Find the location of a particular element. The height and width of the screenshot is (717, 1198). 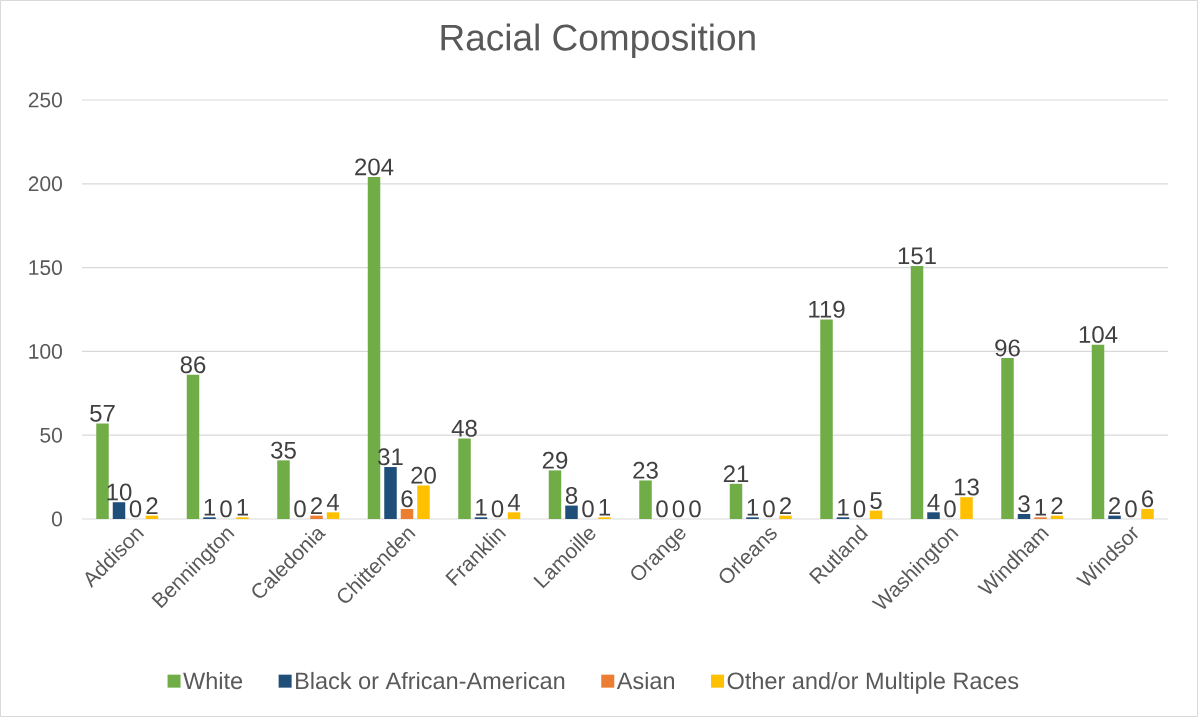

chart-title: Racial Composition is located at coordinates (598, 41).